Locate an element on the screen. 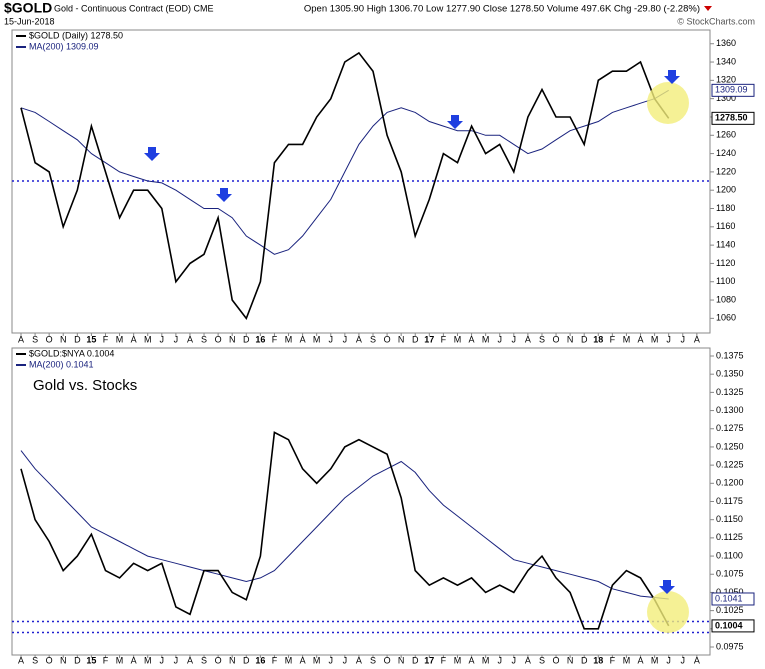 The width and height of the screenshot is (765, 669). y-tick-label: 1360 is located at coordinates (726, 43).